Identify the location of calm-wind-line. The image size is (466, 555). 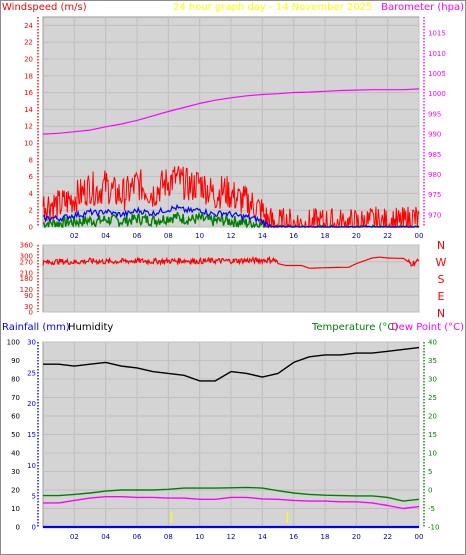
(231, 220).